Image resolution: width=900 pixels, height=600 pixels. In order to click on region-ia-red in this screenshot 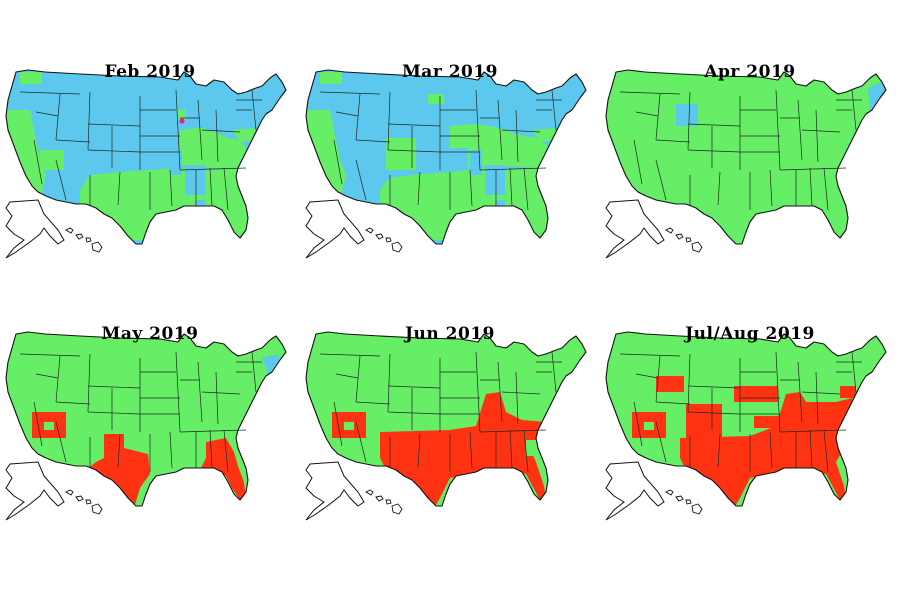, I will do `click(756, 394)`.